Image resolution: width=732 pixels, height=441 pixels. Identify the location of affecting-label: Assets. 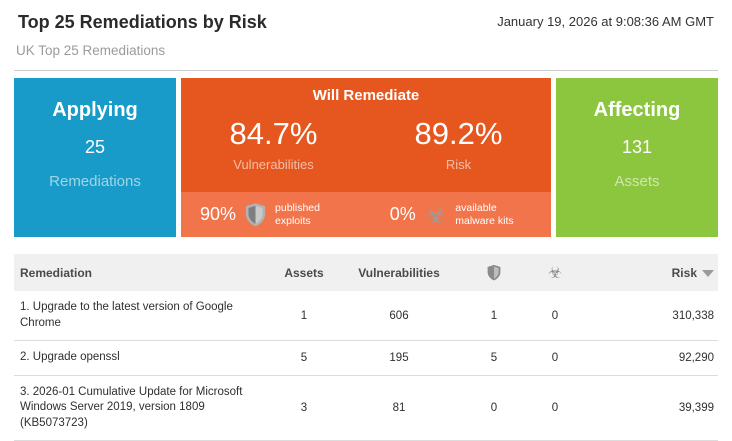
(637, 181).